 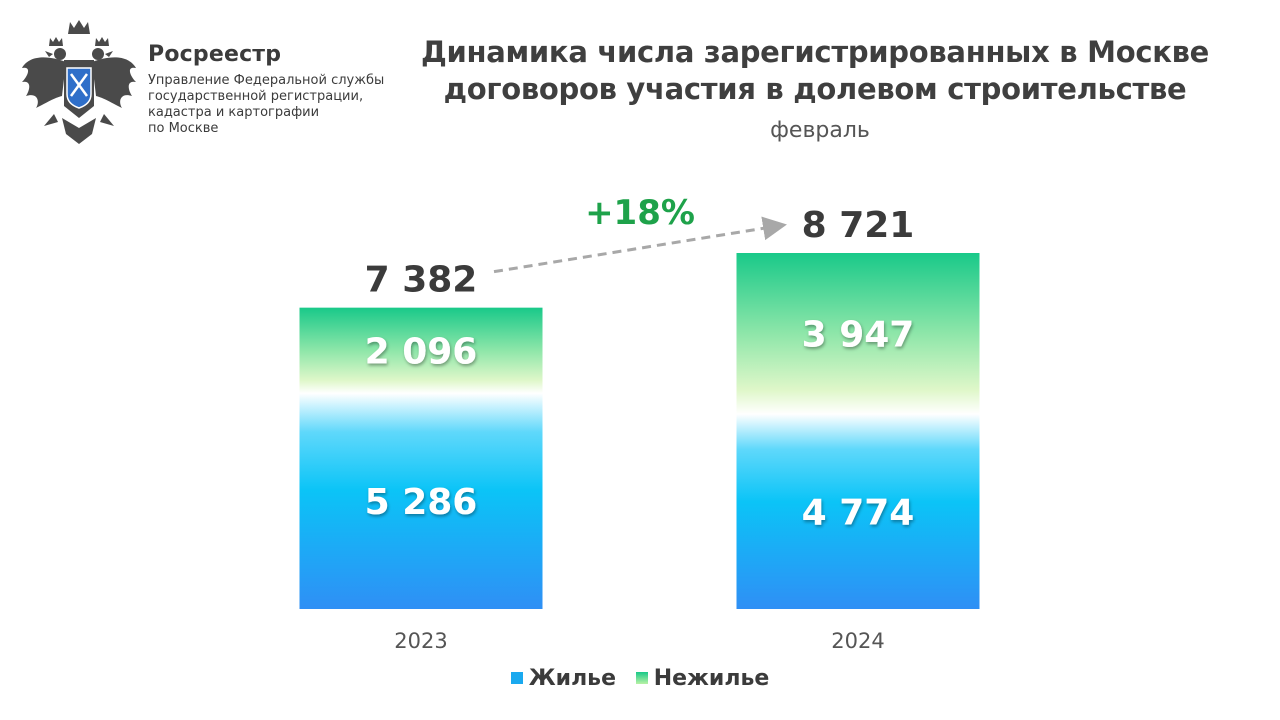 I want to click on chart-legend: Жилье Нежилье, so click(x=640, y=678).